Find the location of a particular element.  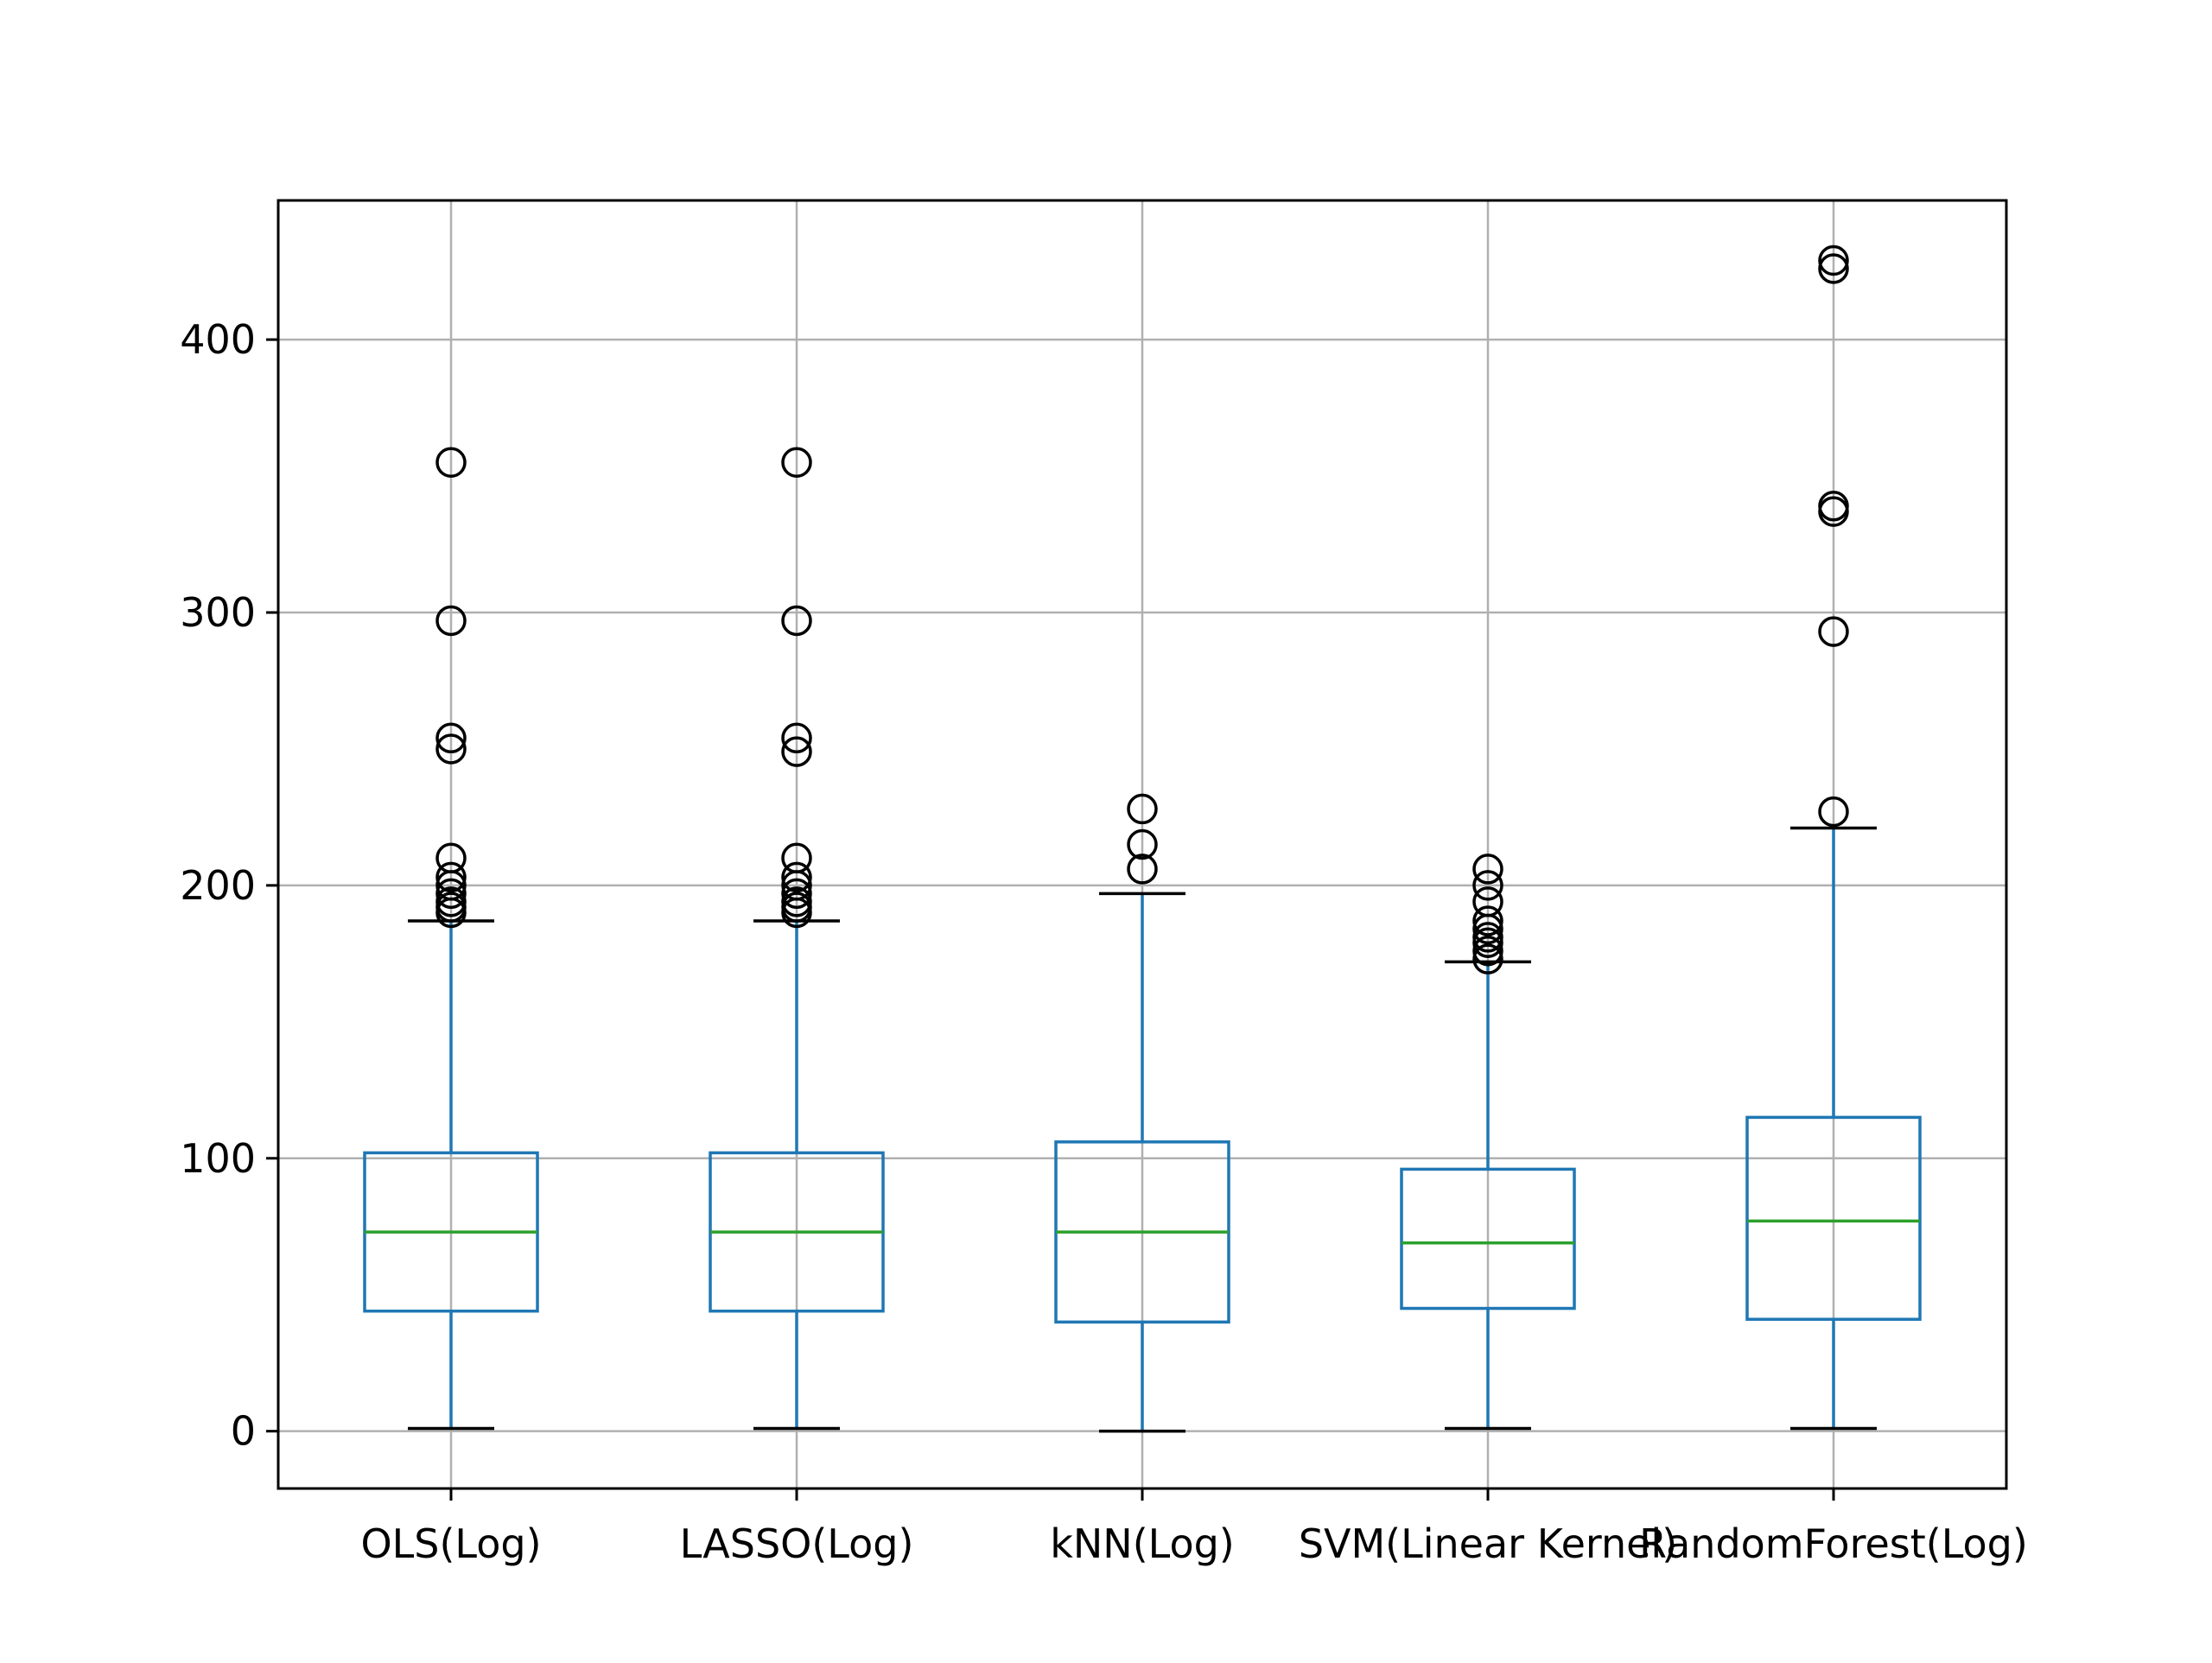

y-tick-label: 400 is located at coordinates (218, 340).